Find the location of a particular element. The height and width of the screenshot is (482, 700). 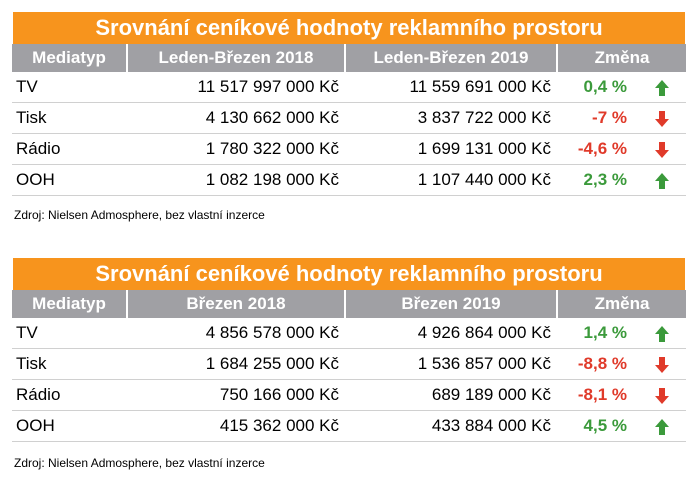

table-row: OOH 1 082 198 000 Kč 1 107 440 000 Kč 2,3 % is located at coordinates (349, 180).